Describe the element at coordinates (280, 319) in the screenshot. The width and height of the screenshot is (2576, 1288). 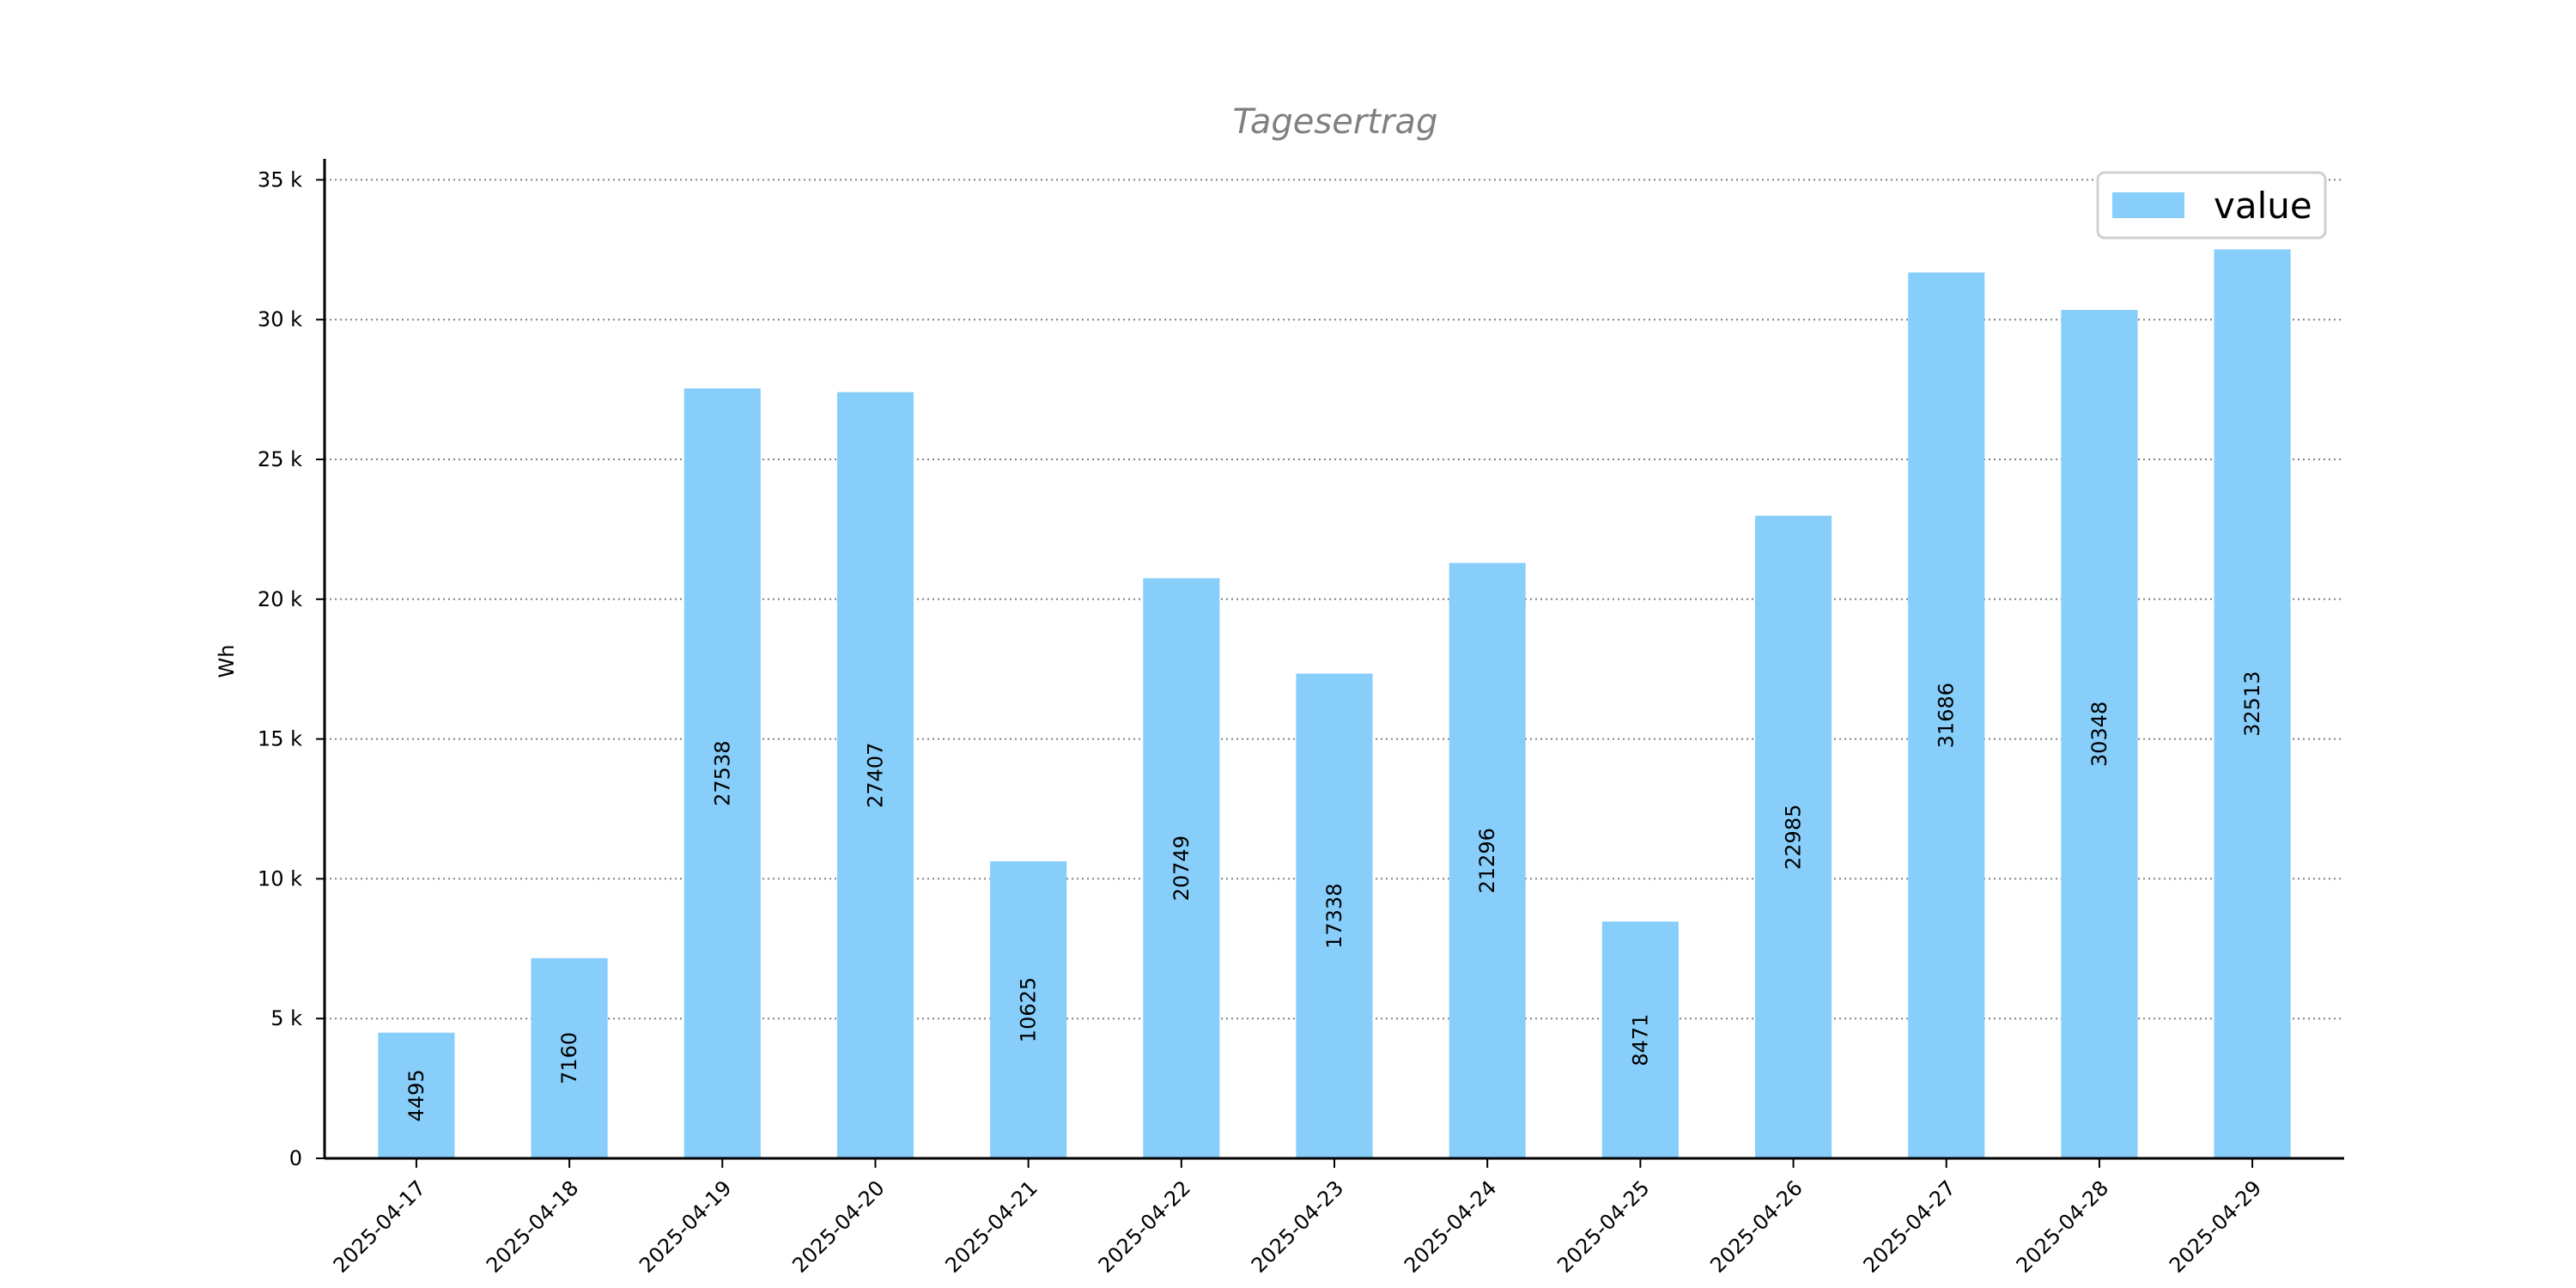
I see `y-tick-label-6: 30 k` at that location.